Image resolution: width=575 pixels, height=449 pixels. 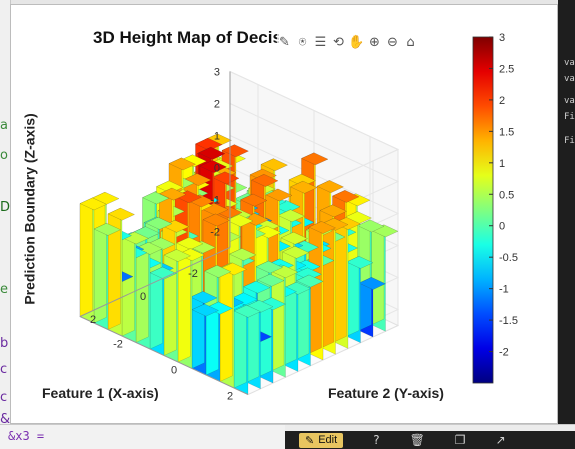 I want to click on rotate-icon: ⟲, so click(x=338, y=42).